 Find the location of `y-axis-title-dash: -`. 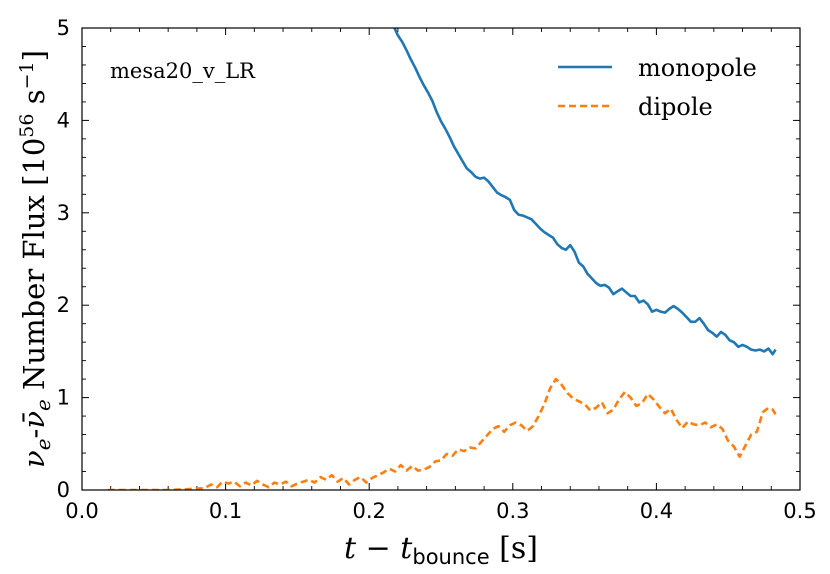

y-axis-title-dash: - is located at coordinates (34, 434).